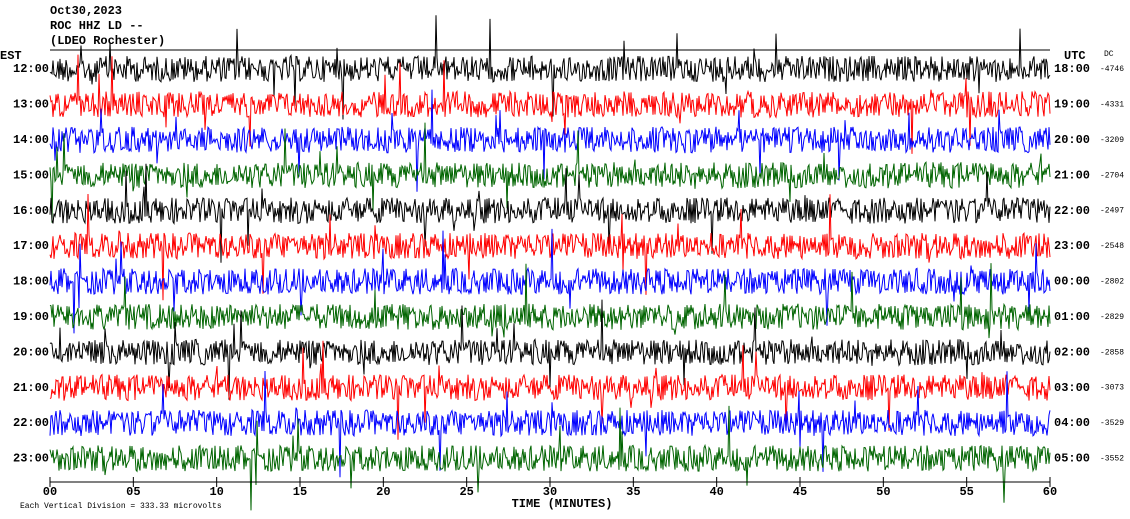 The width and height of the screenshot is (1130, 519). What do you see at coordinates (466, 492) in the screenshot?
I see `x-tick-label: 25` at bounding box center [466, 492].